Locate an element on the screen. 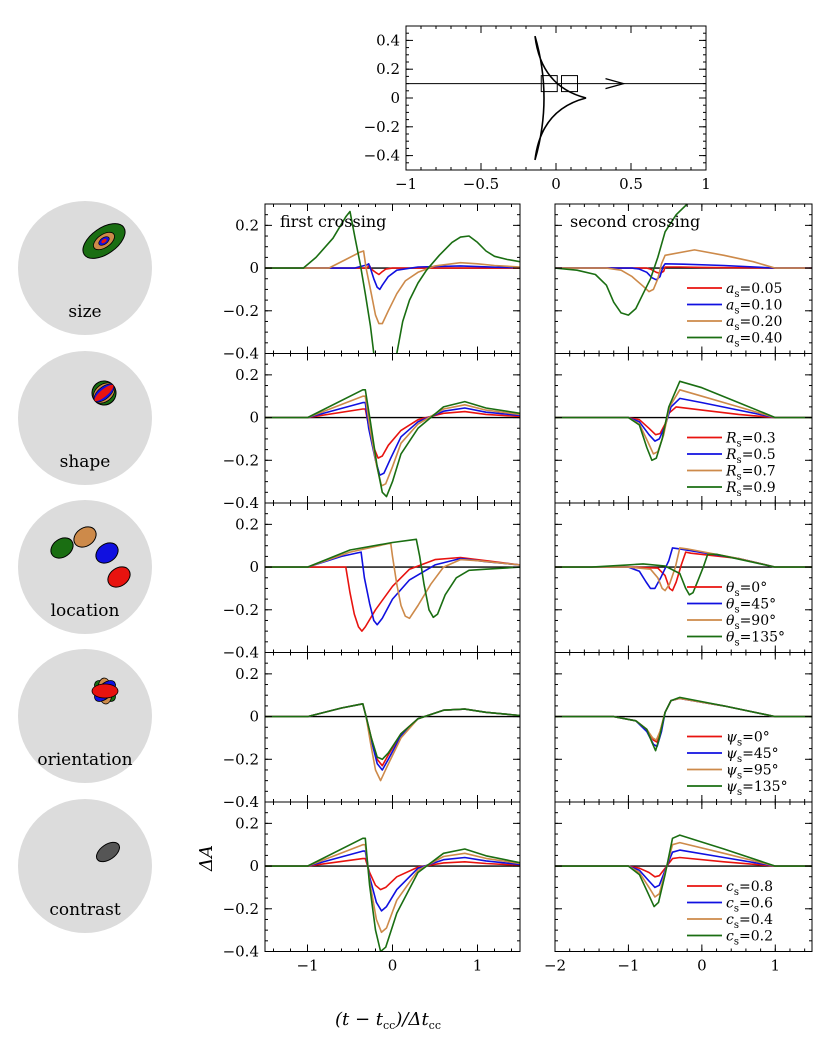  legend-entry: as=0.05 is located at coordinates (754, 290).